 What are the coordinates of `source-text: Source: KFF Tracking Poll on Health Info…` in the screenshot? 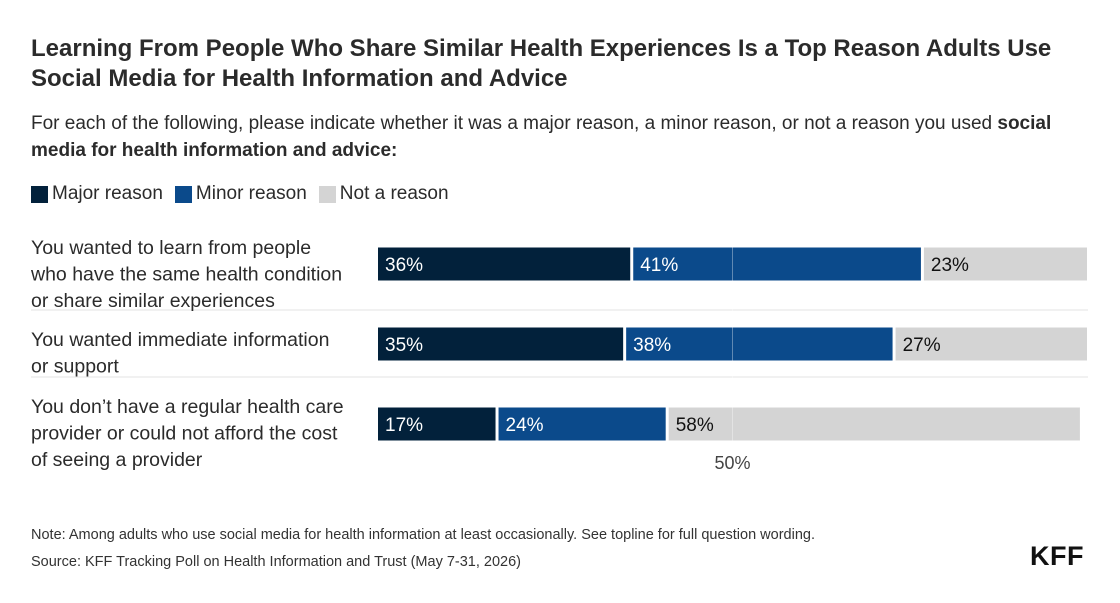 It's located at (276, 562).